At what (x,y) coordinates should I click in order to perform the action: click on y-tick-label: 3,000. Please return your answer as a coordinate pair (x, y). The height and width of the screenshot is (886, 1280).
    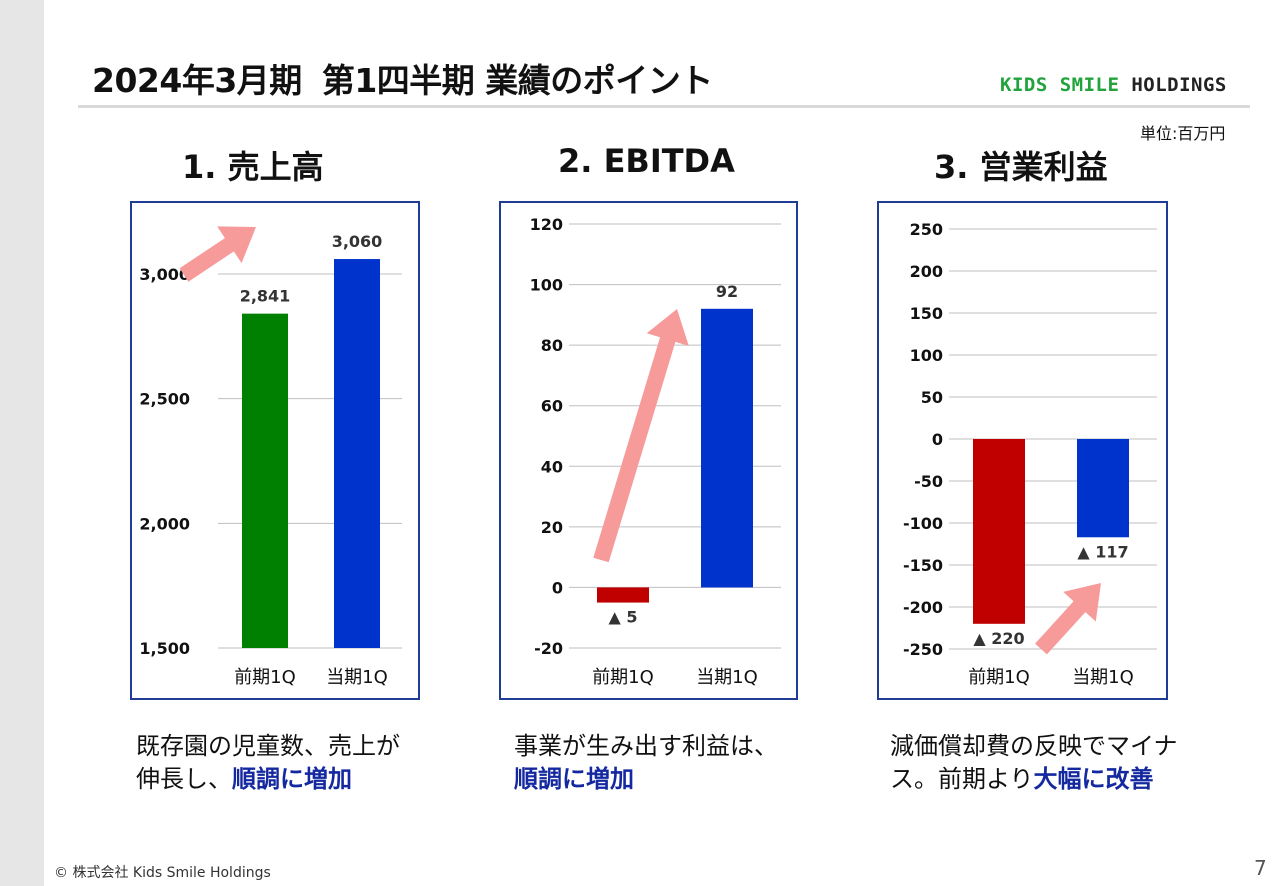
    Looking at the image, I should click on (164, 274).